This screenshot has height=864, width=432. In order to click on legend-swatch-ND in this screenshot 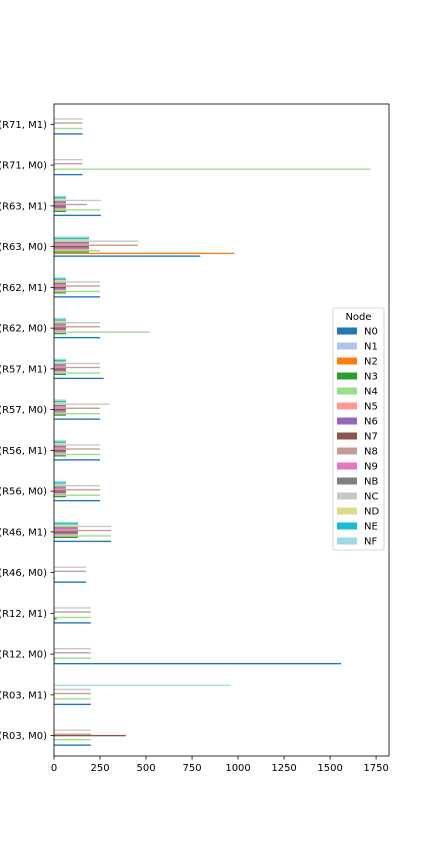, I will do `click(347, 511)`.